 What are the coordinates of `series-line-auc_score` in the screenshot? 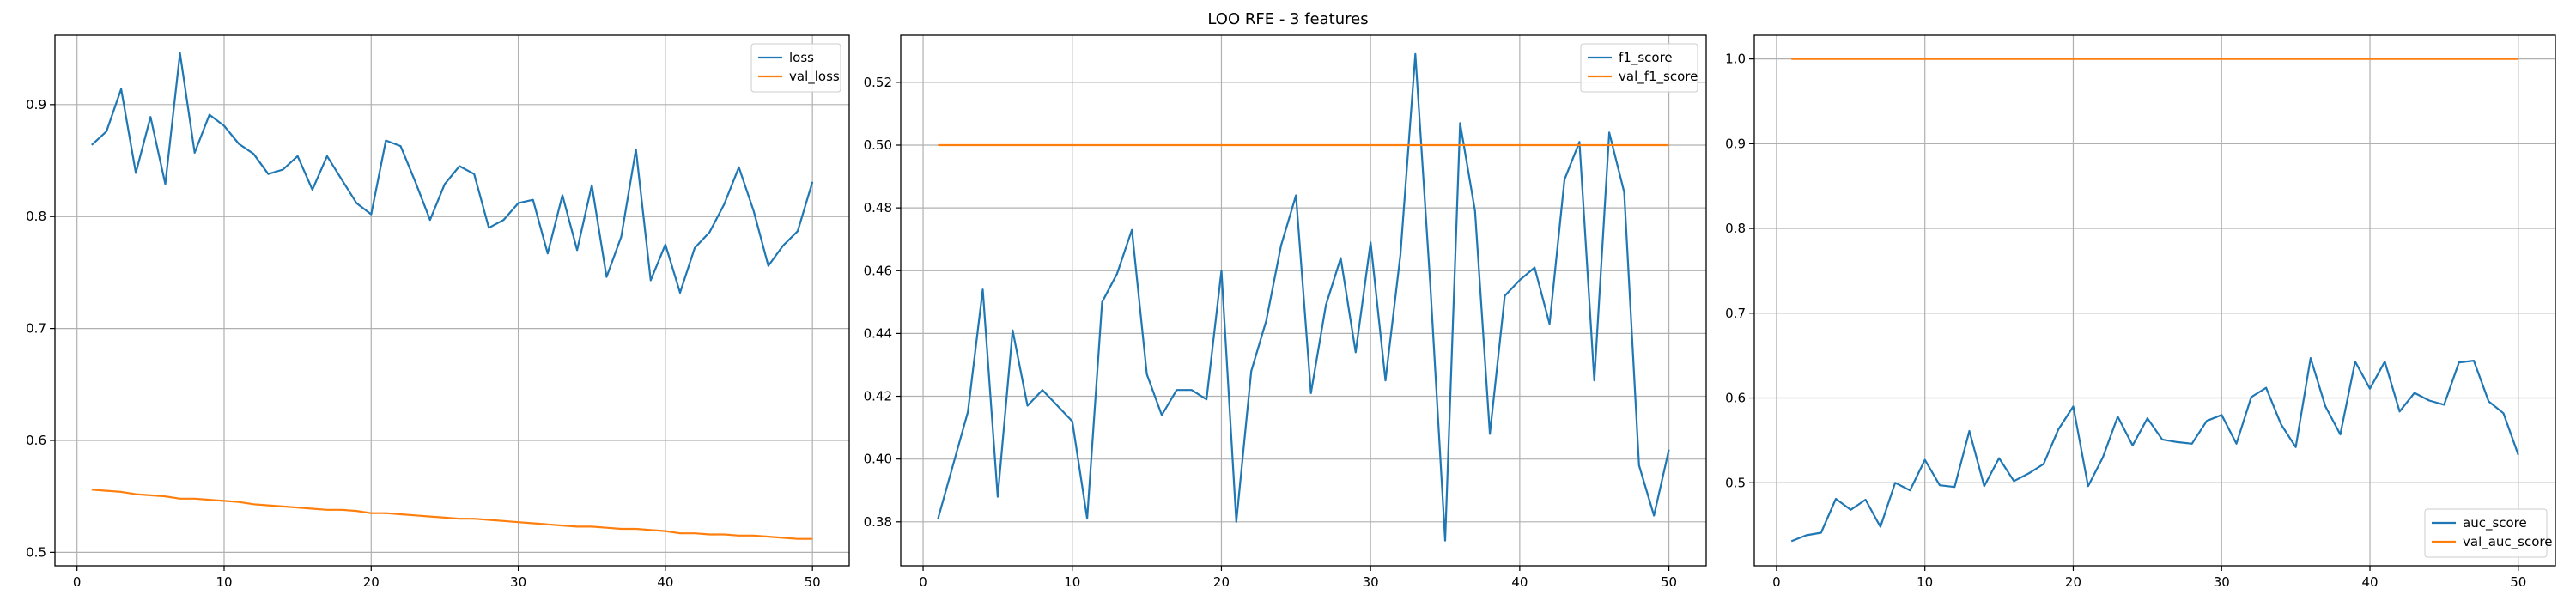 It's located at (2155, 450).